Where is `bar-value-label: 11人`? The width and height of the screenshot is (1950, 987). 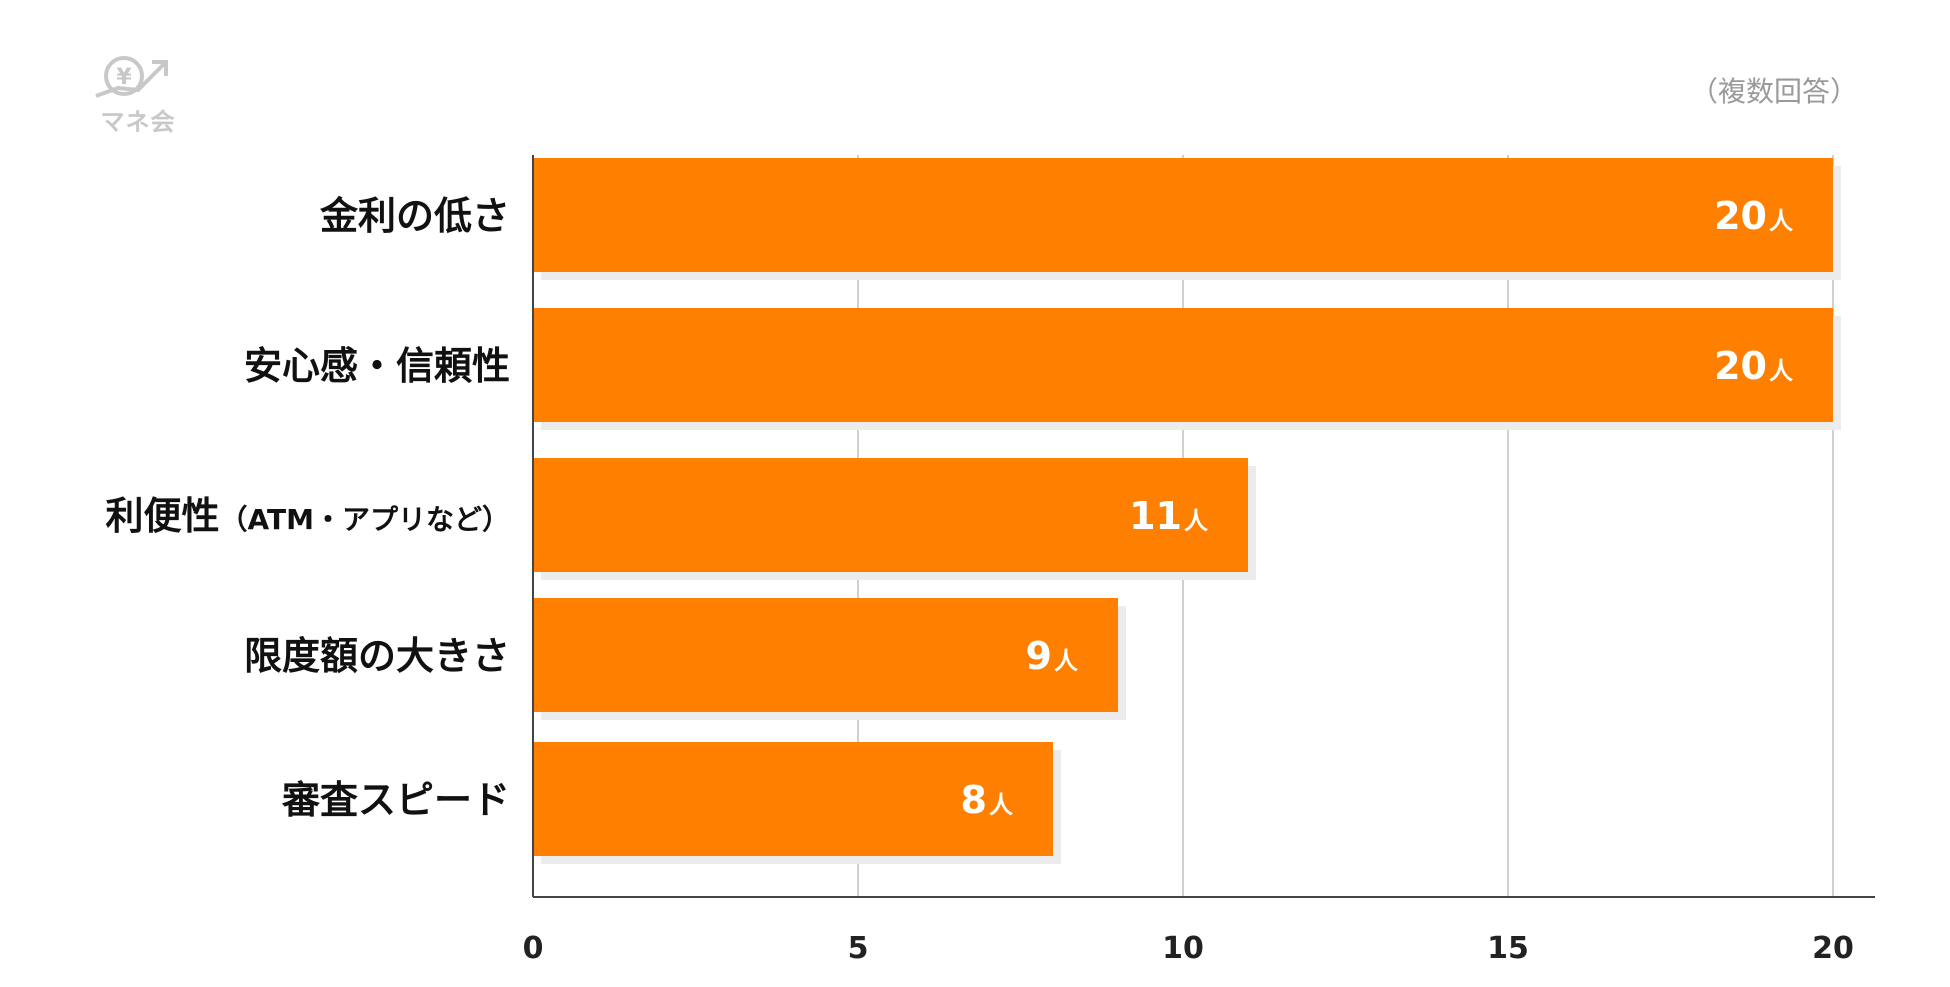
bar-value-label: 11人 is located at coordinates (1168, 516).